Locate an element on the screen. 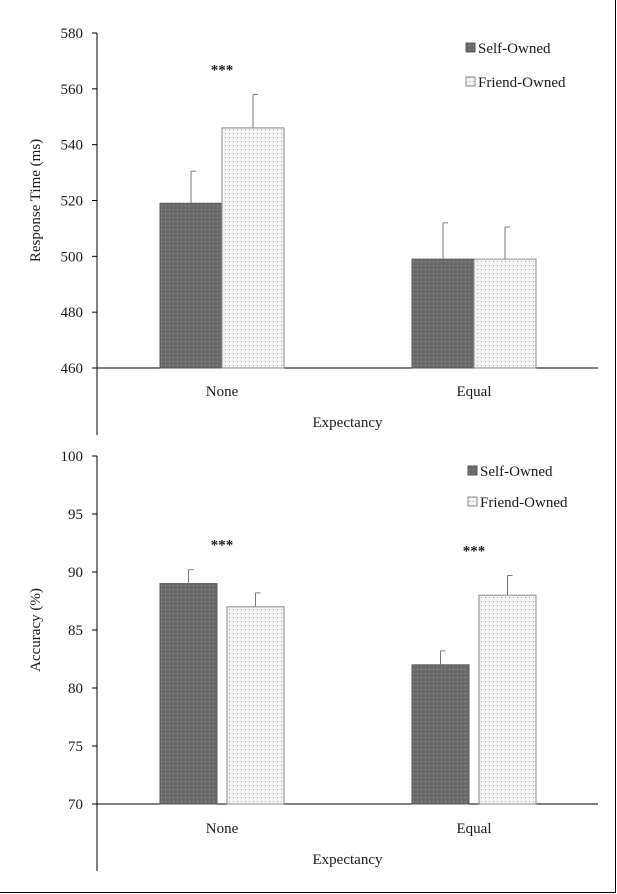  y-tick-label: 580 is located at coordinates (72, 34).